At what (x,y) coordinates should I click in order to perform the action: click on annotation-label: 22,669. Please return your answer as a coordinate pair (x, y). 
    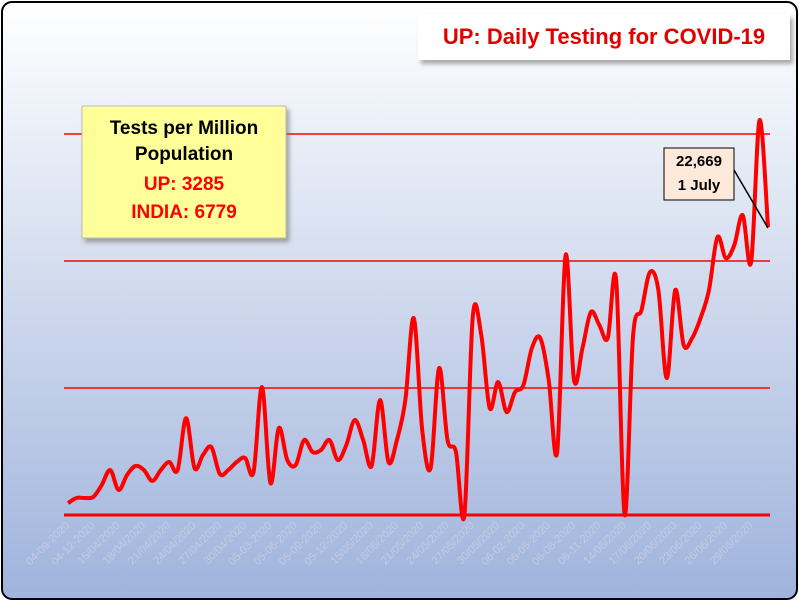
    Looking at the image, I should click on (699, 161).